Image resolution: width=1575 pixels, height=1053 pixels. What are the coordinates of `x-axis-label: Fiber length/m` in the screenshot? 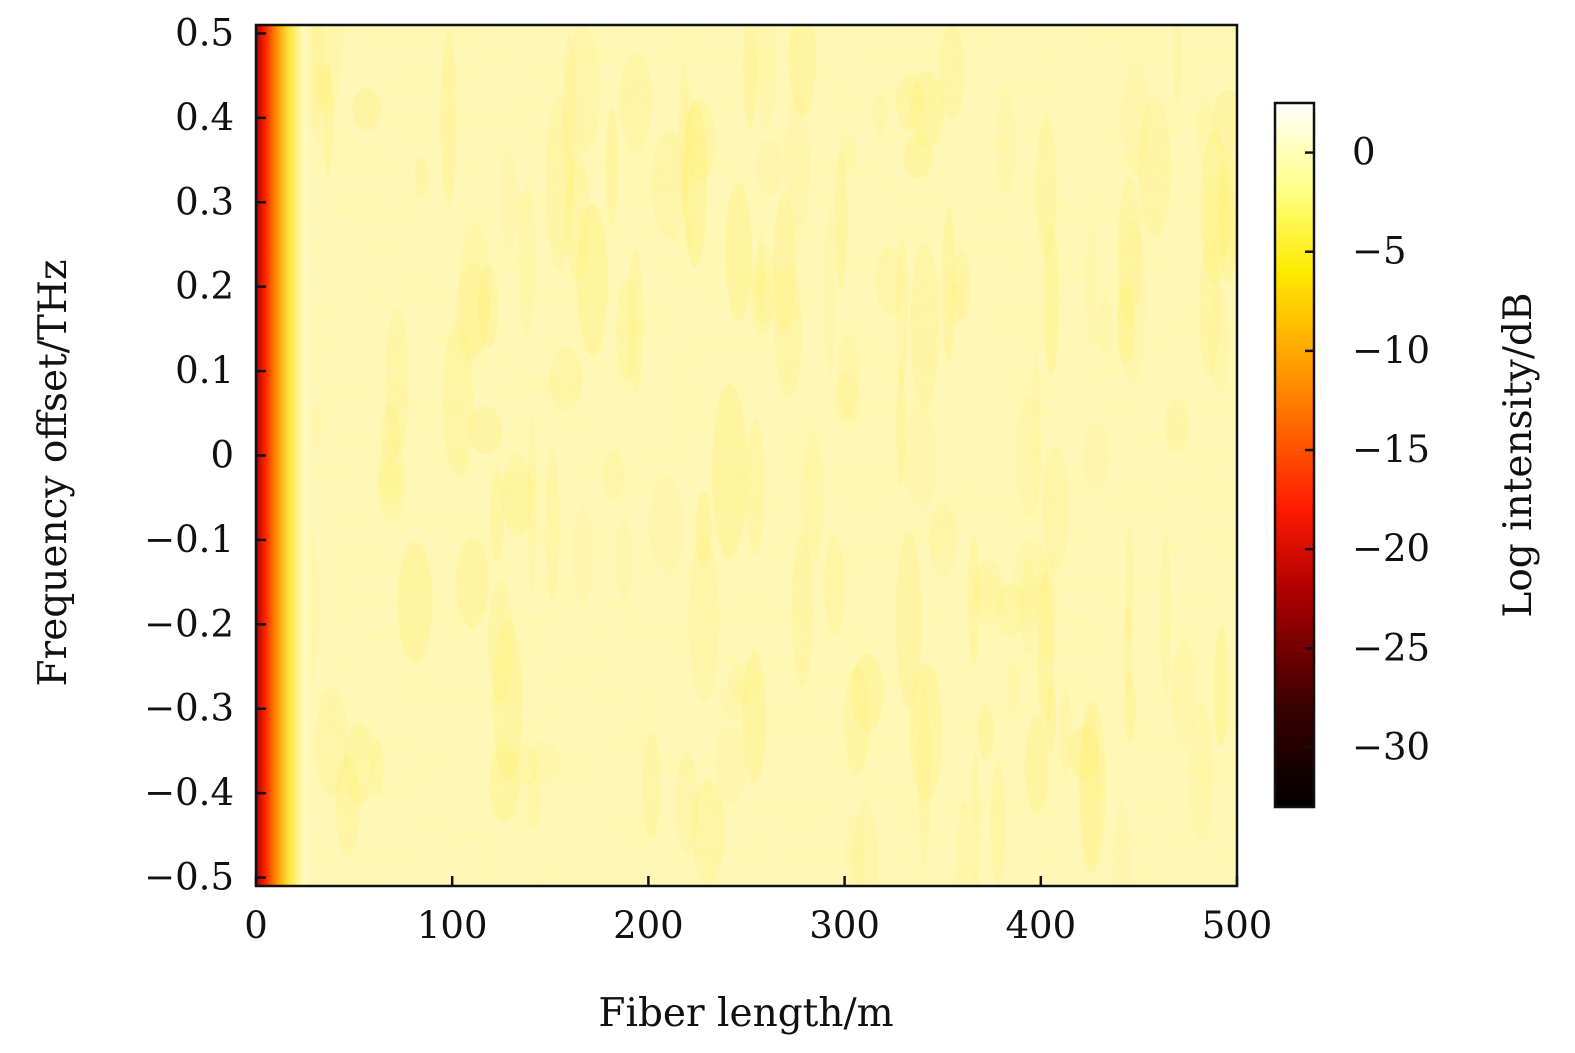 It's located at (745, 1013).